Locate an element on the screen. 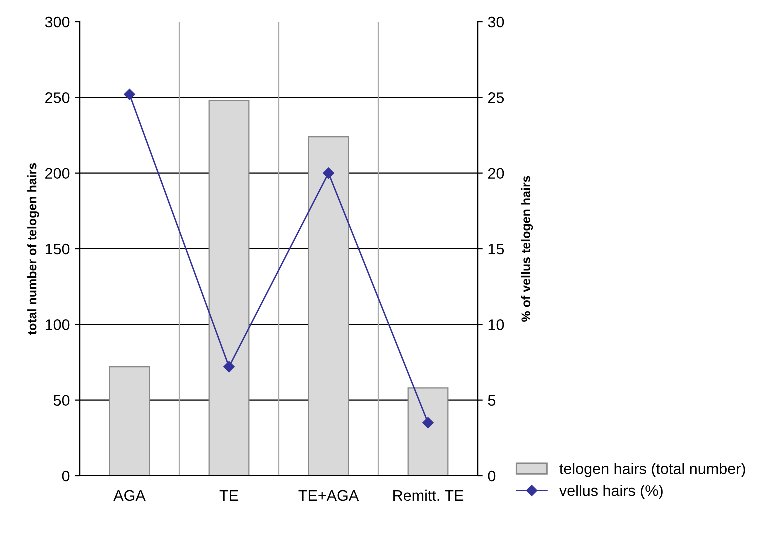  y-tick-label: 250 is located at coordinates (58, 98).